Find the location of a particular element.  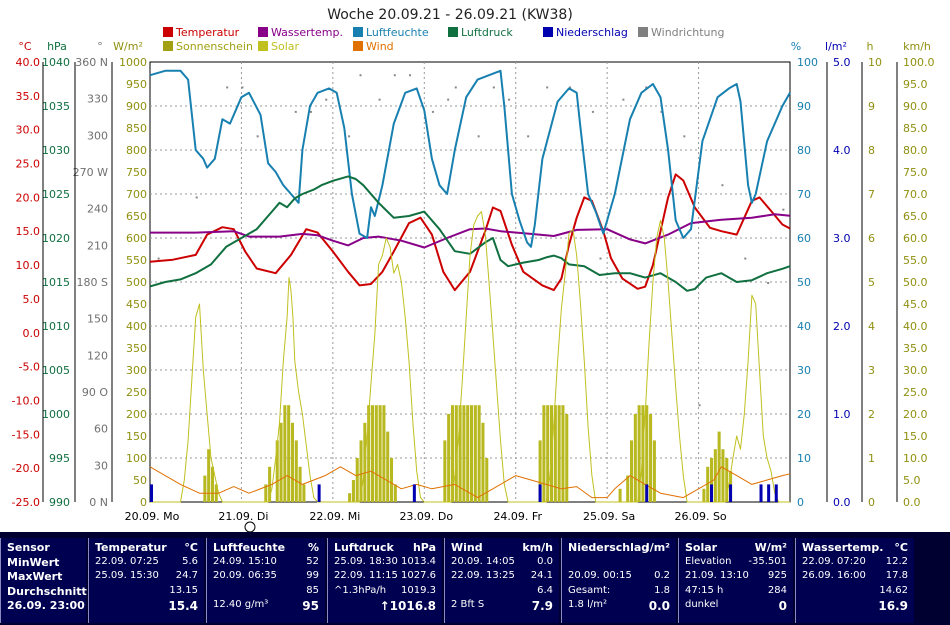

axis-tick-rain: 2.0 is located at coordinates (842, 326).